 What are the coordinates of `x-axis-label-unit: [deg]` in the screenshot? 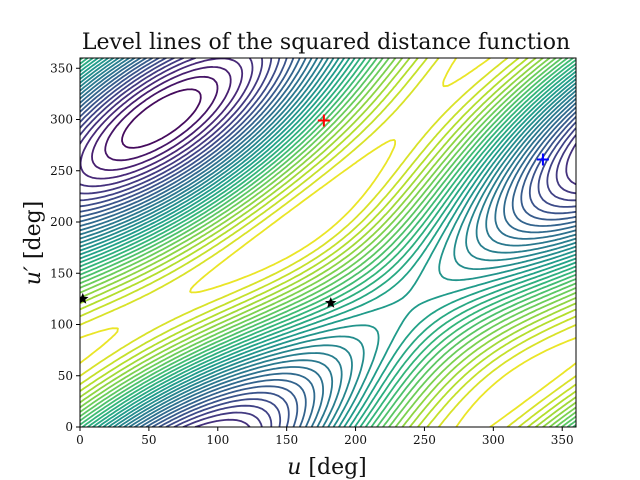 It's located at (333, 467).